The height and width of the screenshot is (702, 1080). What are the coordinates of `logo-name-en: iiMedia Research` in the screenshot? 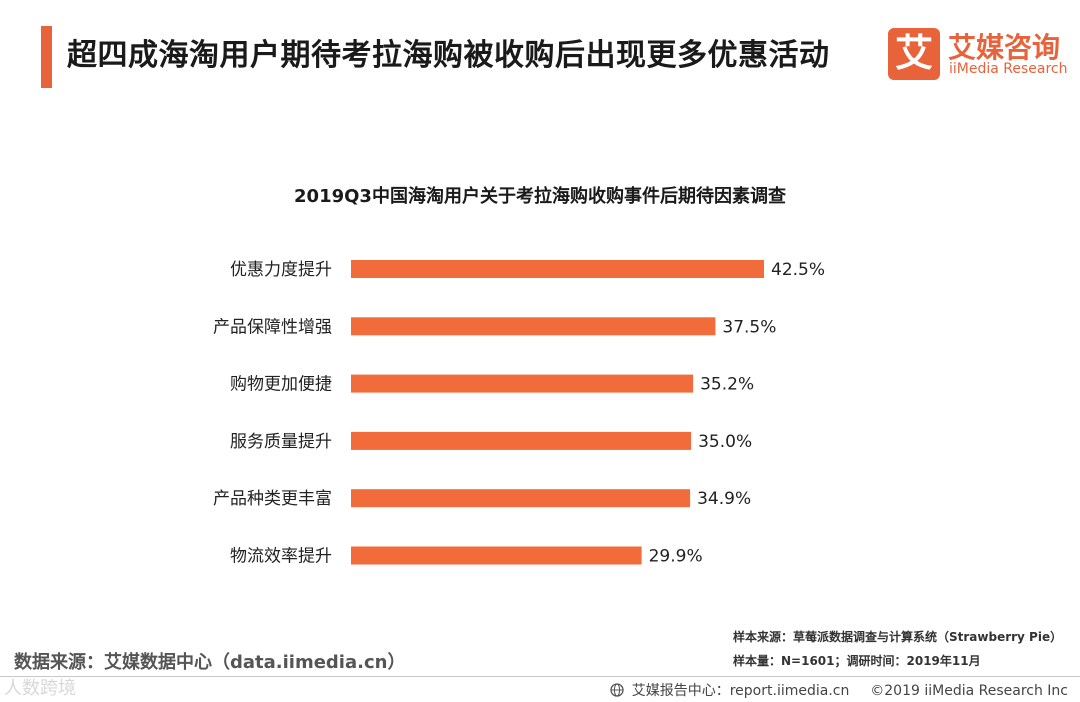 It's located at (1008, 69).